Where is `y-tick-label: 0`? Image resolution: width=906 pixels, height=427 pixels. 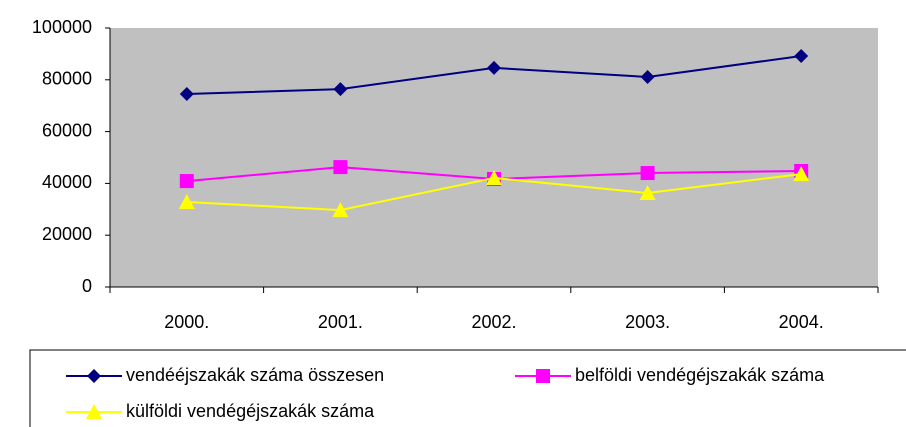
y-tick-label: 0 is located at coordinates (87, 286).